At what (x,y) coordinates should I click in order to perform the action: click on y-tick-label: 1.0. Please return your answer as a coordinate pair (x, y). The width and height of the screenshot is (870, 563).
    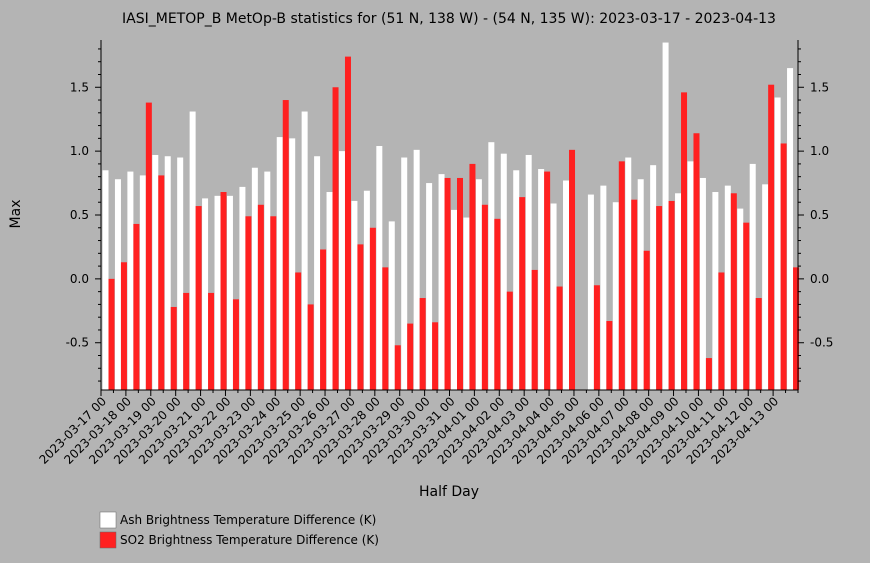
    Looking at the image, I should click on (79, 151).